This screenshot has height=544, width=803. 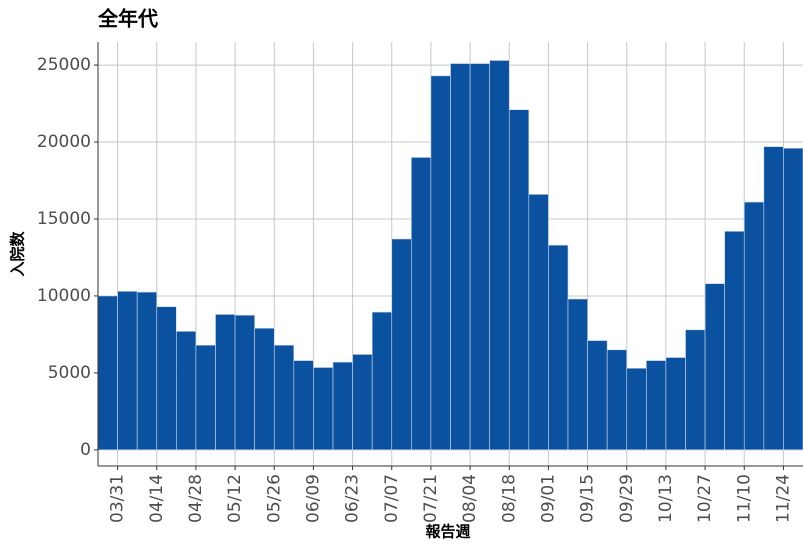 I want to click on x-tick-label: 04/28, so click(x=196, y=498).